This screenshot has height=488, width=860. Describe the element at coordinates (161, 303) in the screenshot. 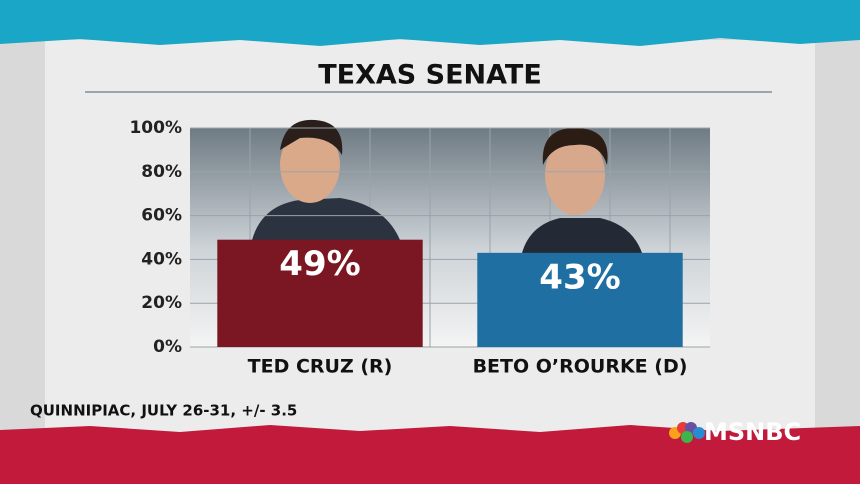

I see `y-tick-label: 20%` at that location.